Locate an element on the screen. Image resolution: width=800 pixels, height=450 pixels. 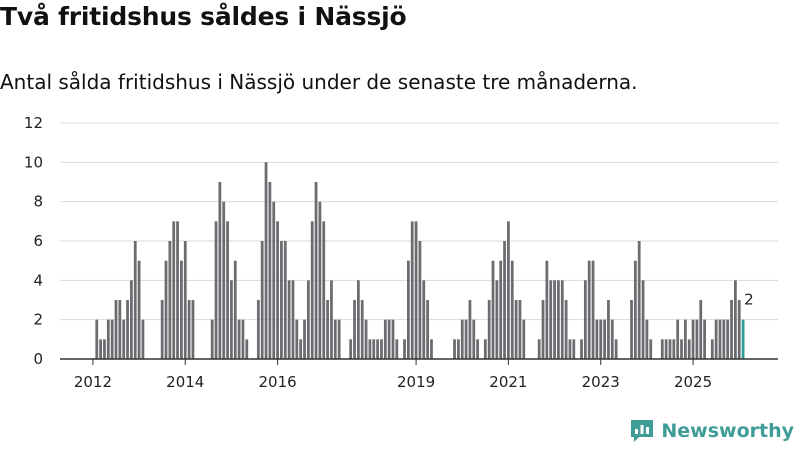
x-tick-label: 2025 is located at coordinates (693, 382).